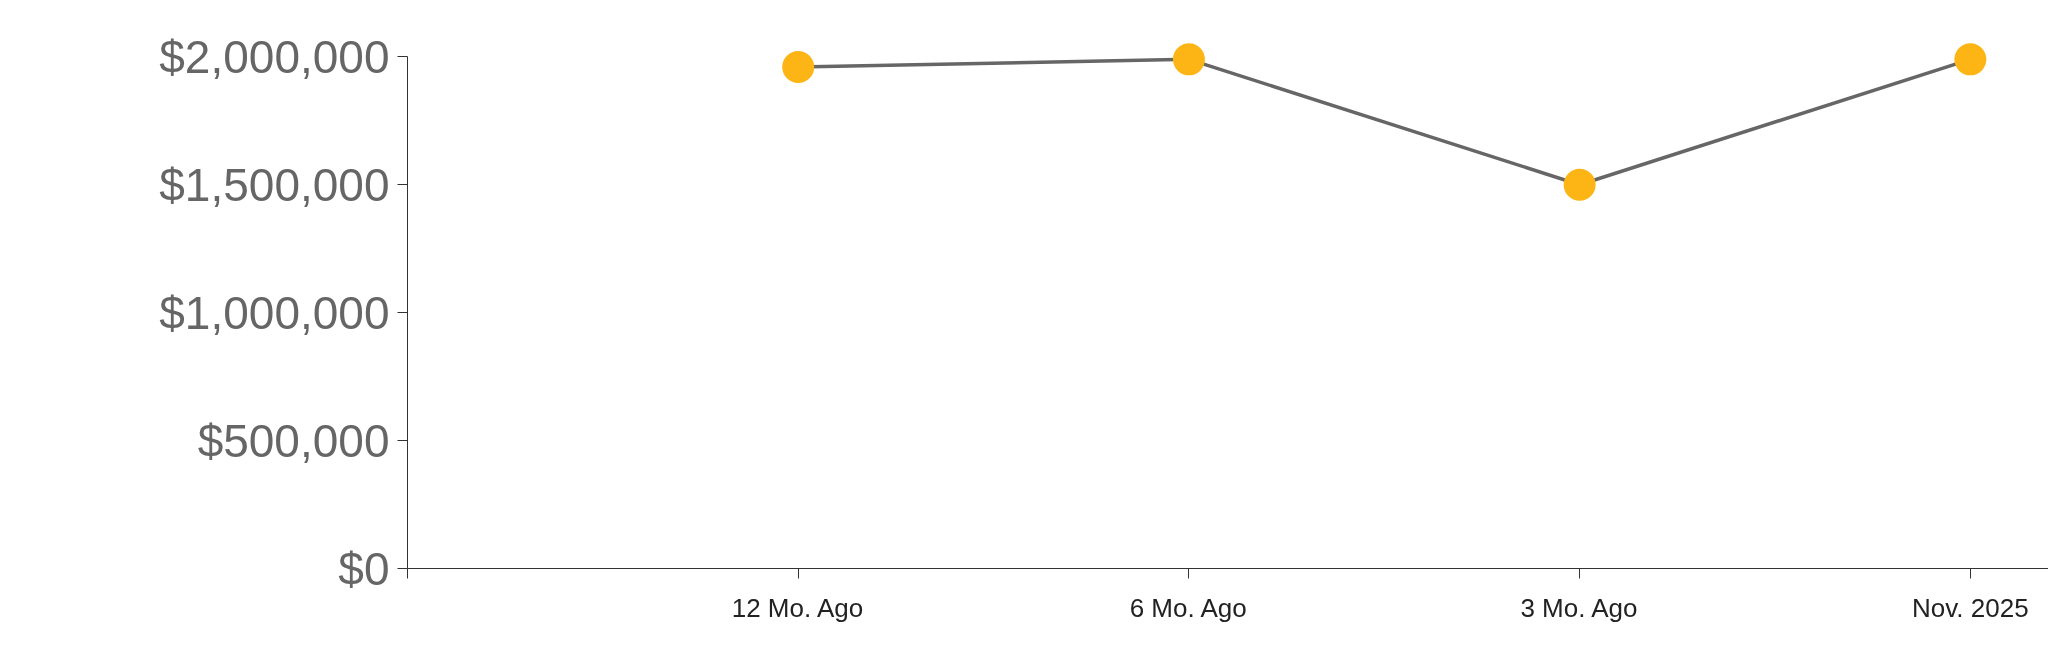  What do you see at coordinates (1188, 607) in the screenshot?
I see `x-tick-label: 6 Mo. Ago` at bounding box center [1188, 607].